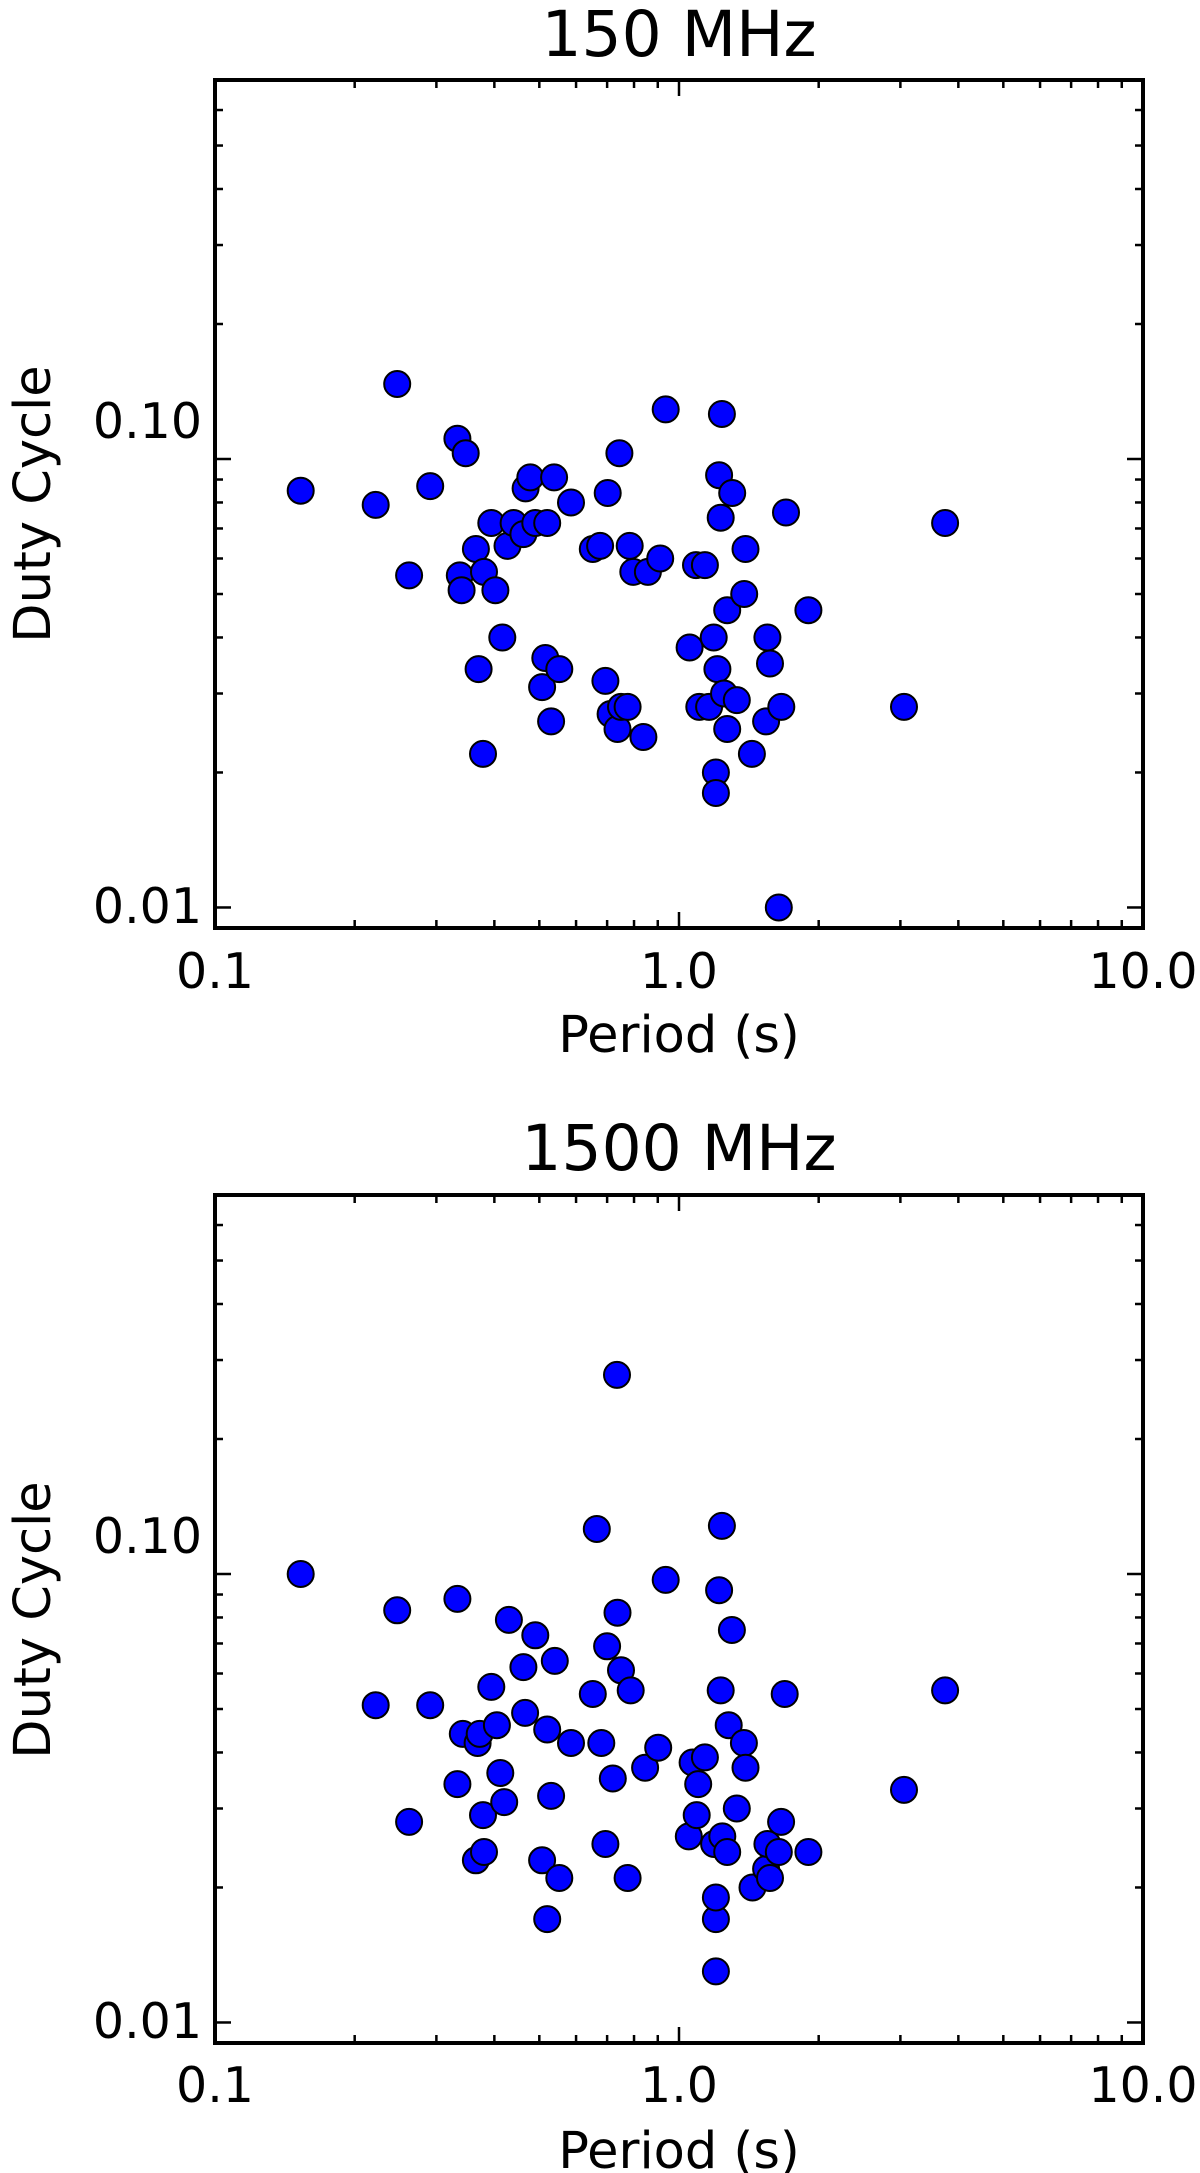  What do you see at coordinates (623, 646) in the screenshot?
I see `data-points` at bounding box center [623, 646].